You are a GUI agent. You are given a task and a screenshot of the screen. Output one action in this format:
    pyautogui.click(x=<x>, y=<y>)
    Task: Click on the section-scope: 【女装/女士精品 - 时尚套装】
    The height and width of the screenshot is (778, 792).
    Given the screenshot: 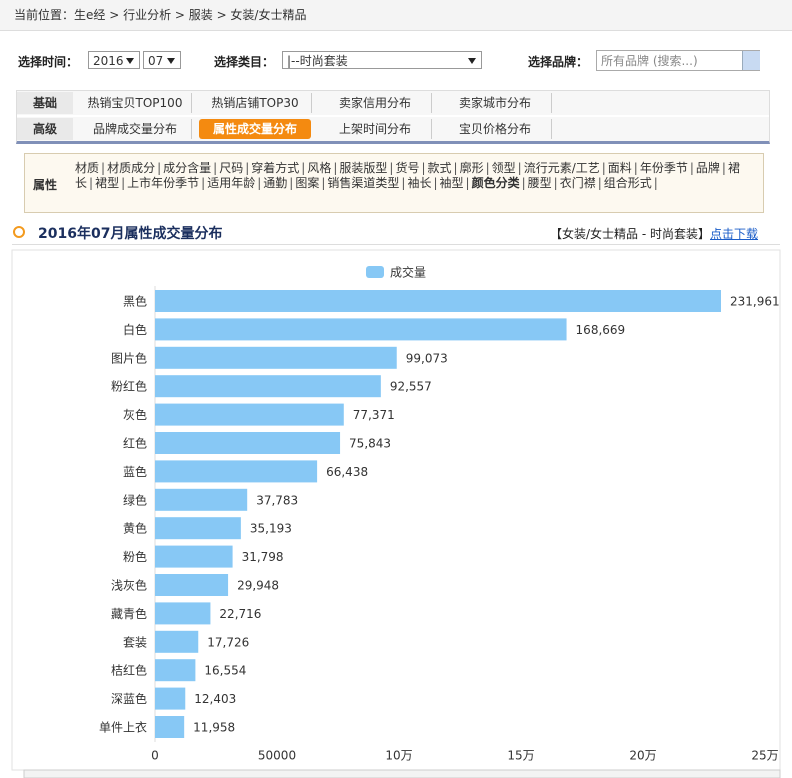 What is the action you would take?
    pyautogui.click(x=630, y=234)
    